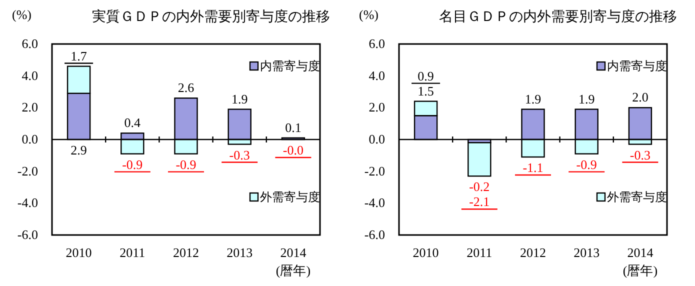 This screenshot has width=695, height=286. I want to click on data-label: 1.7, so click(79, 56).